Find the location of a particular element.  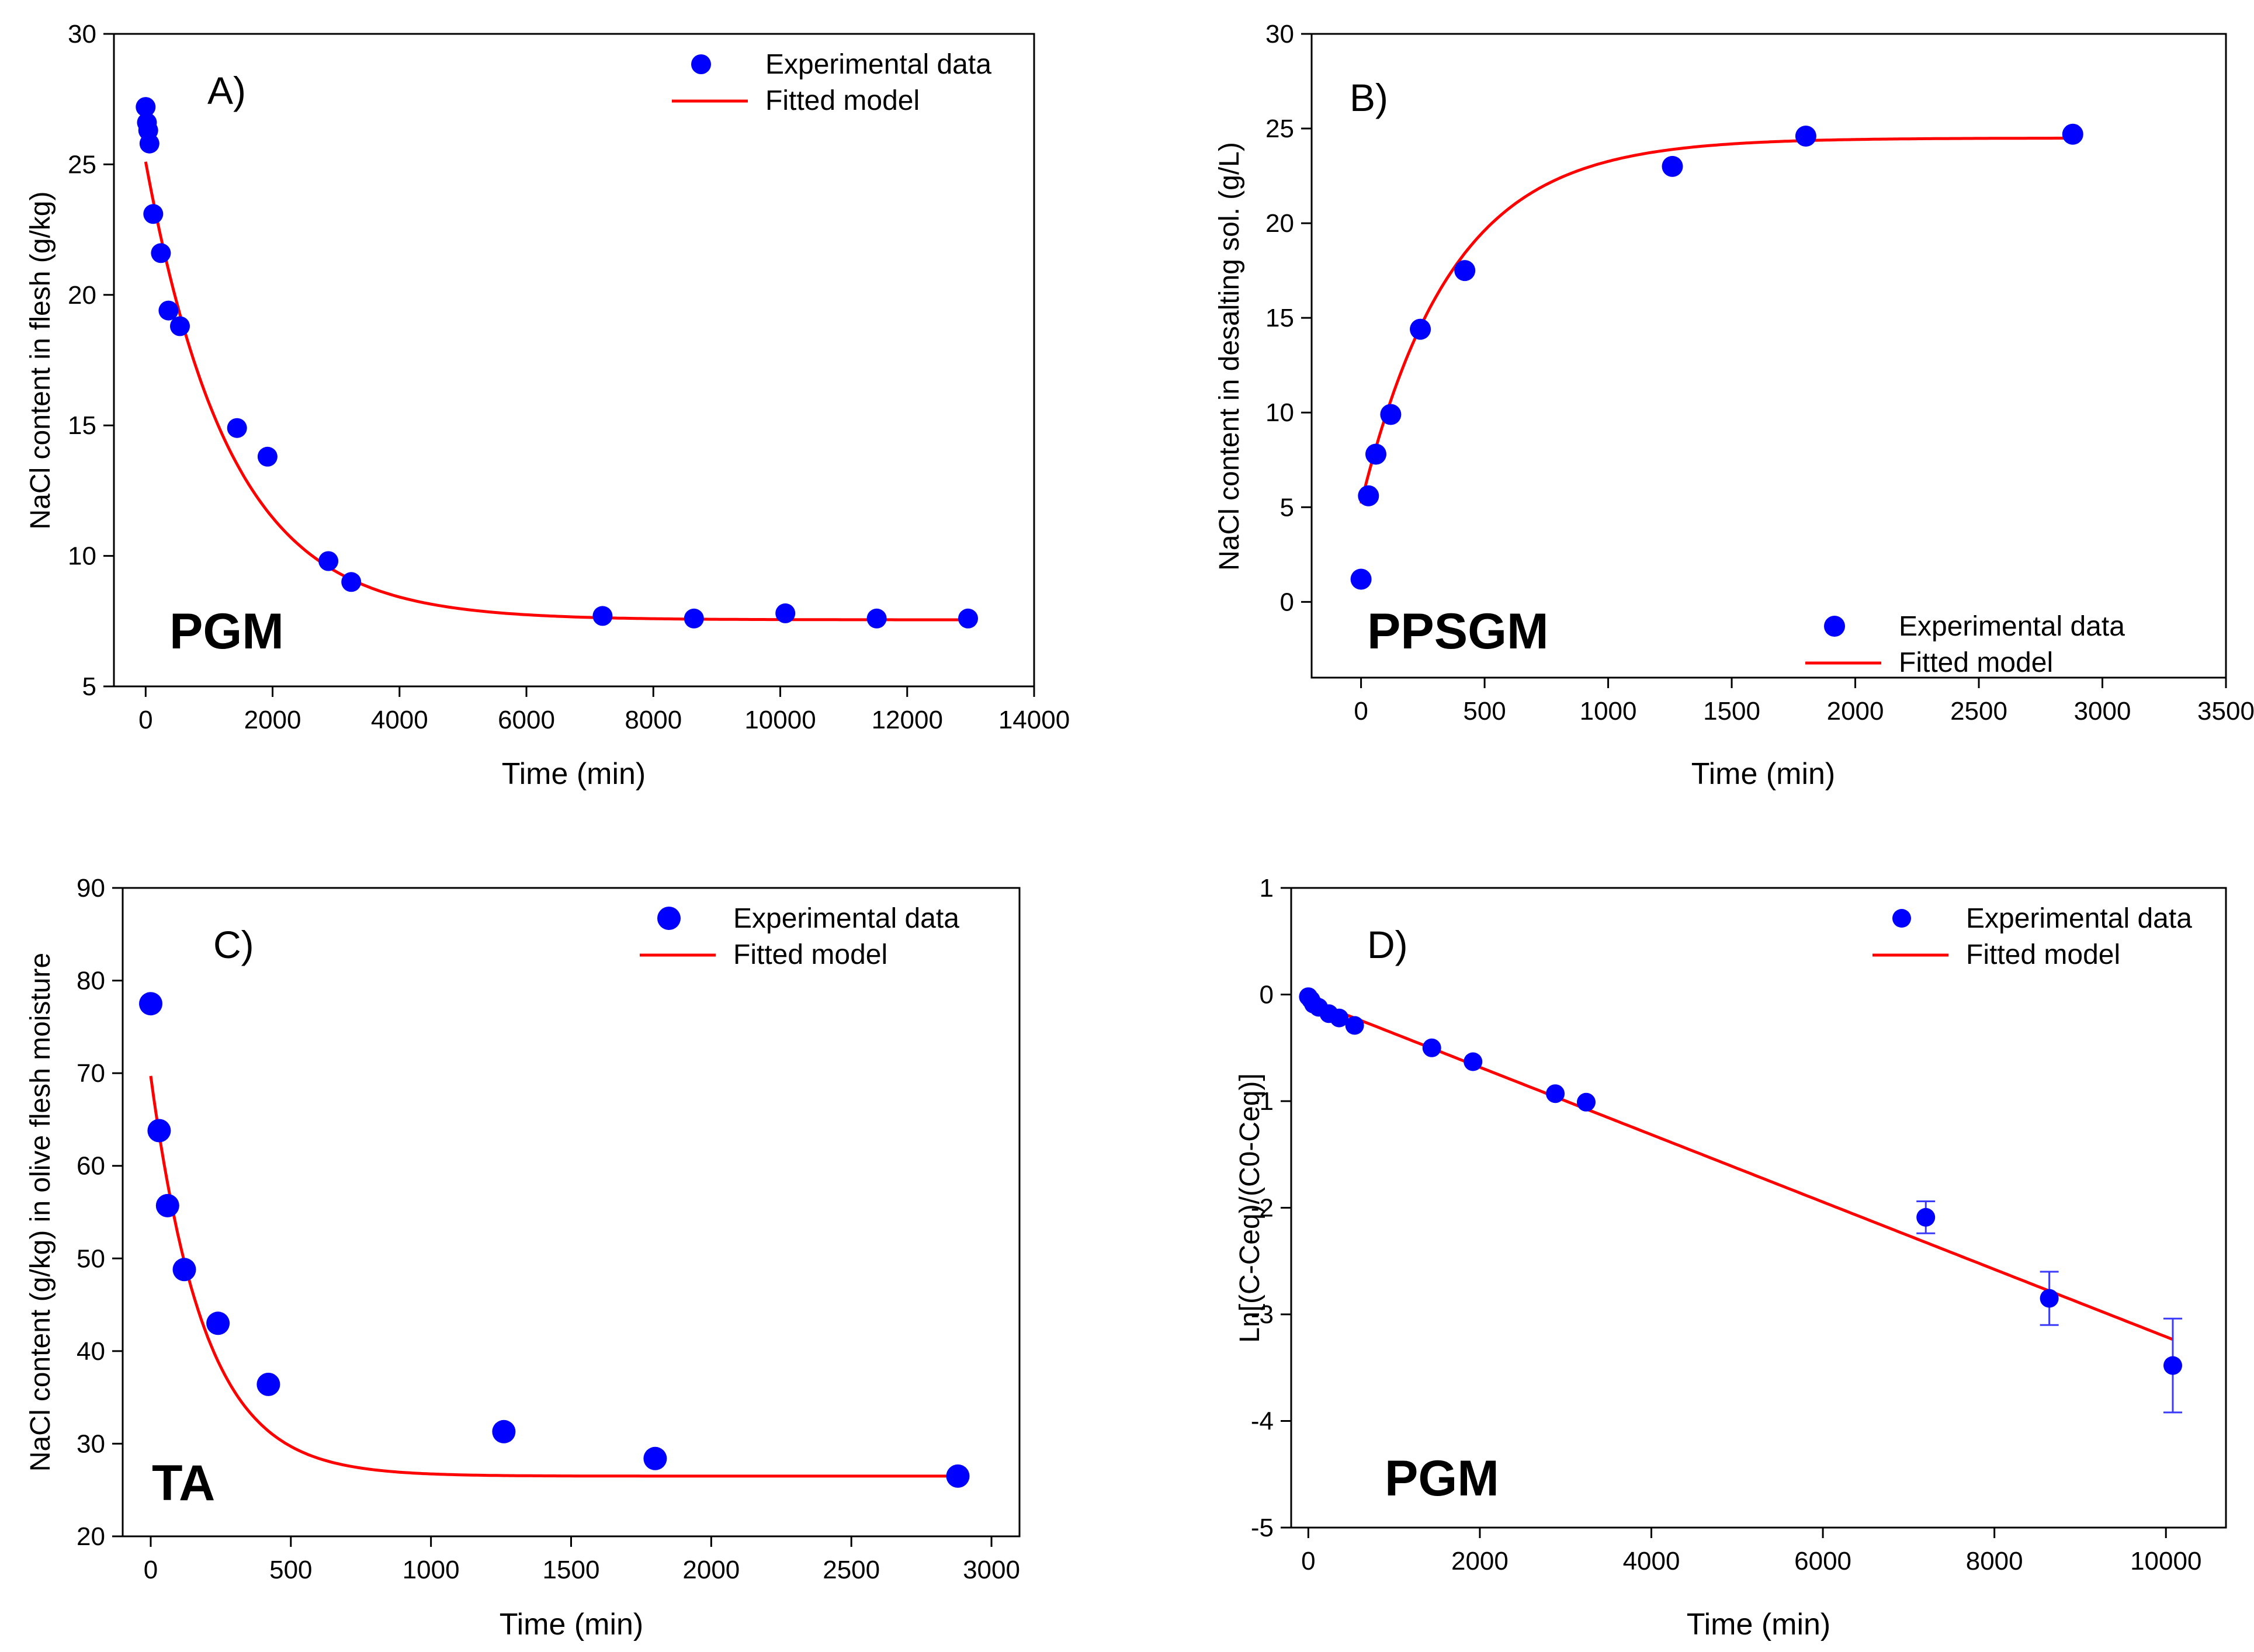

y-tick-label: -2 is located at coordinates (1262, 1208).